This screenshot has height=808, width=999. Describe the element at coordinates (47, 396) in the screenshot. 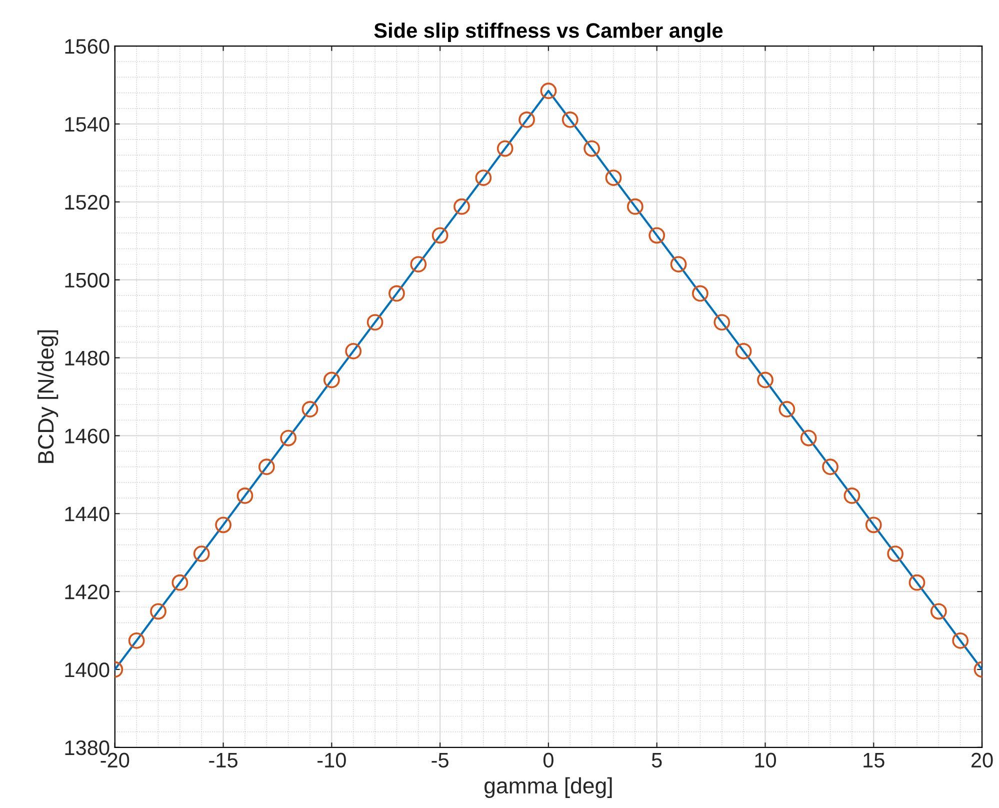

I see `y-axis-title: BCDy [N/deg]` at that location.